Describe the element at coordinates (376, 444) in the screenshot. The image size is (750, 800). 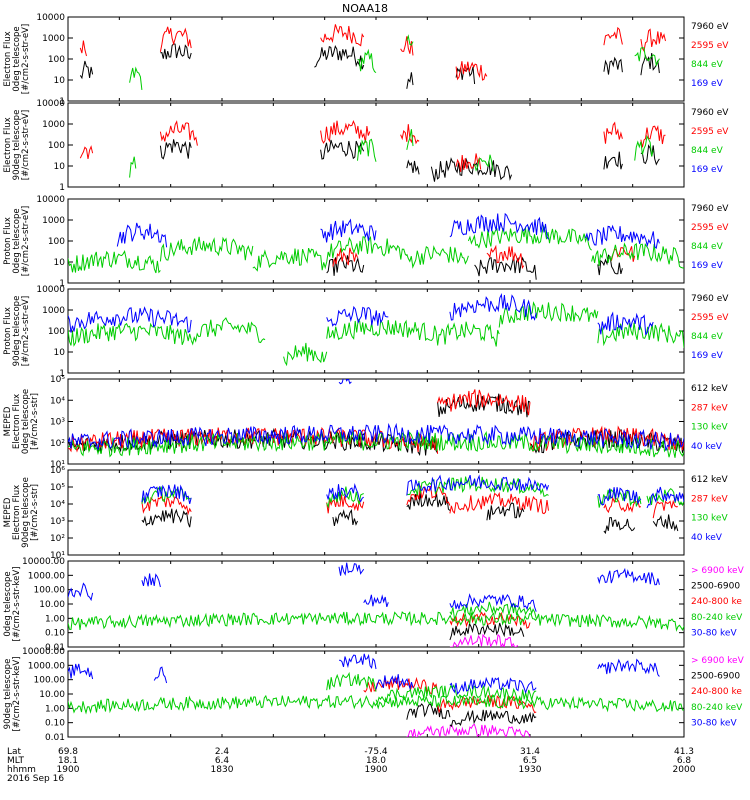
I see `series-130-kev` at that location.